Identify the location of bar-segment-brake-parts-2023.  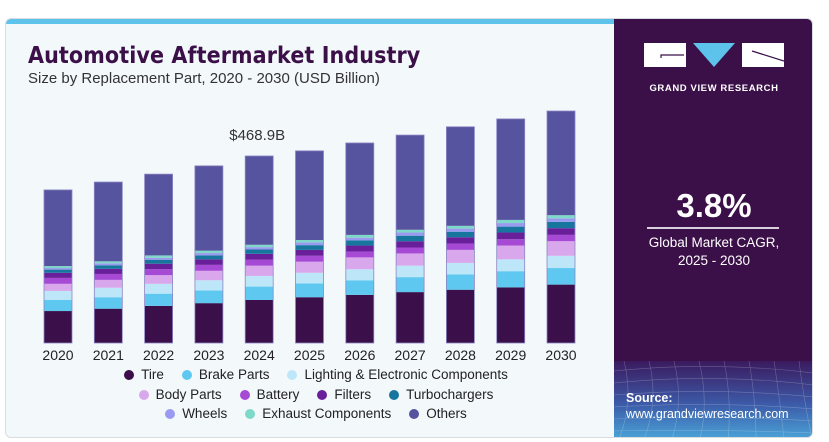
(208, 297).